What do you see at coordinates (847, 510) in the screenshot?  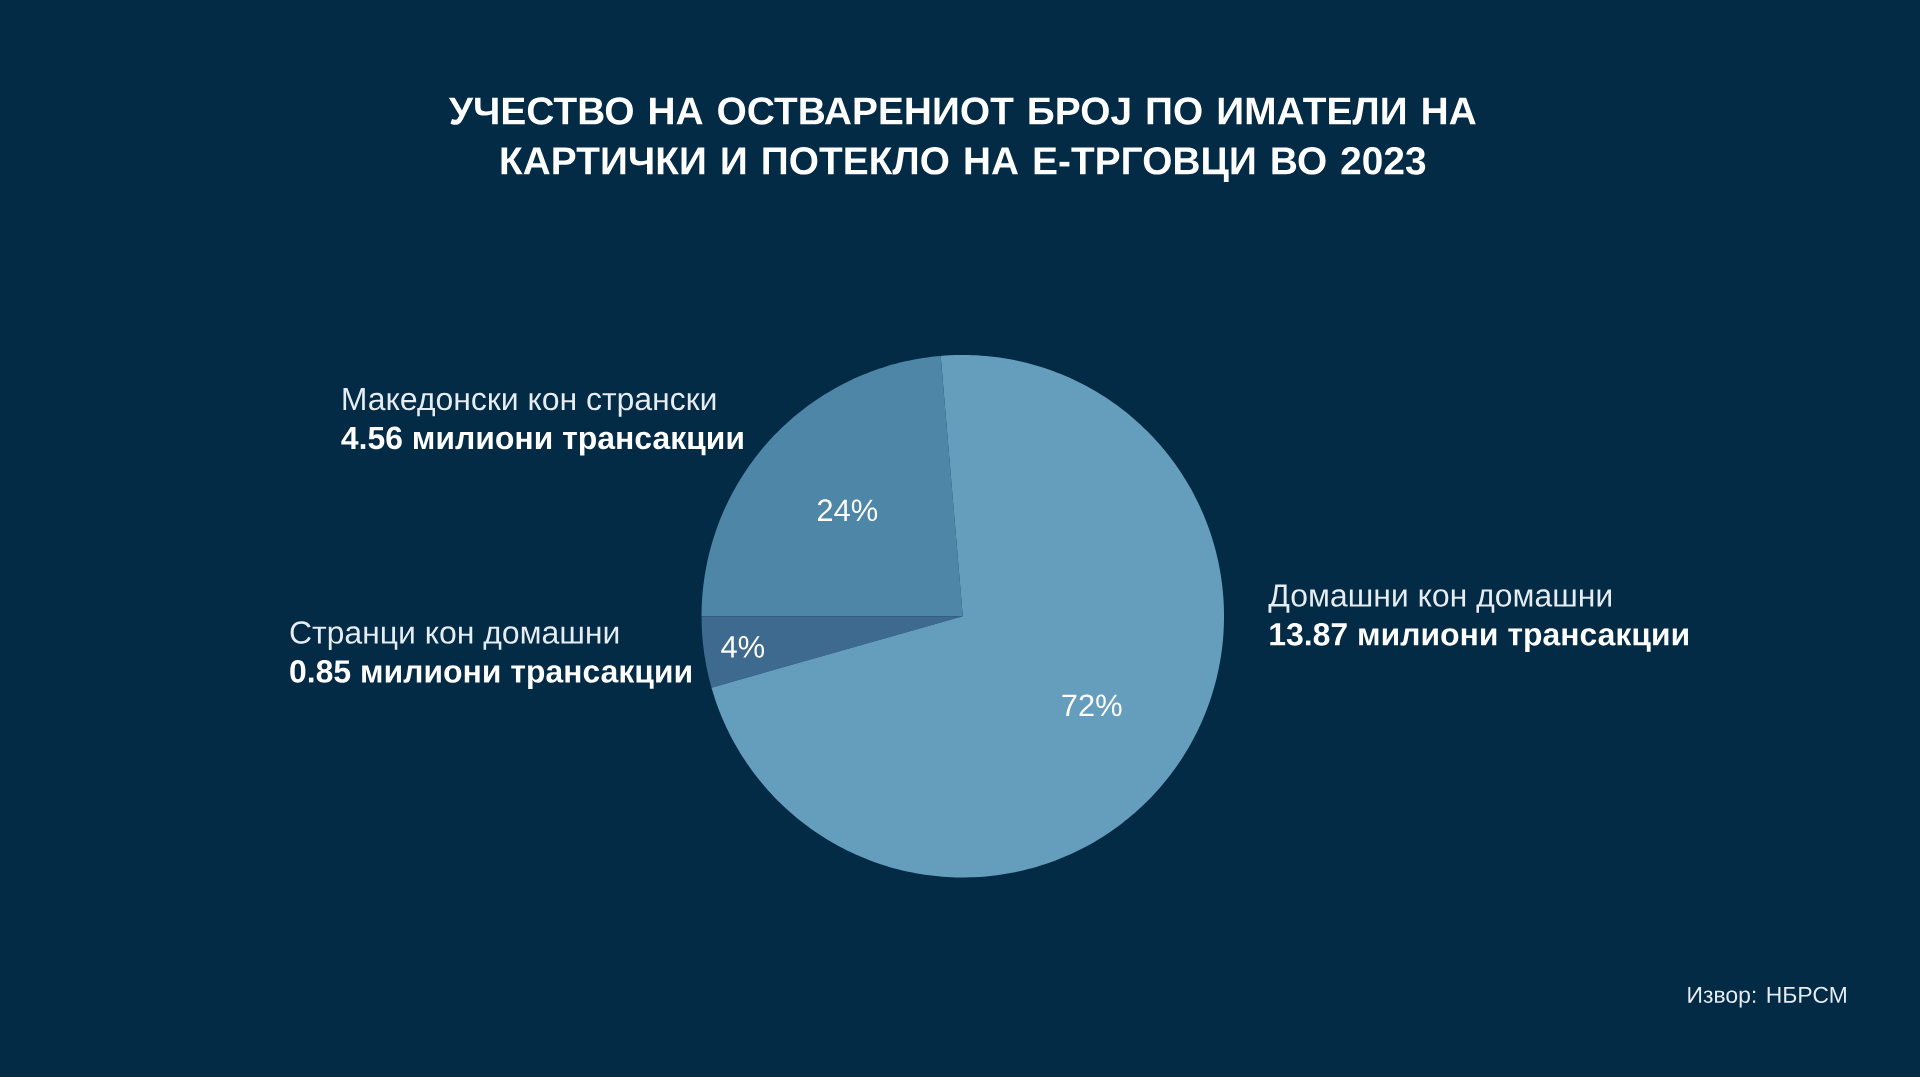 I see `text: 24%` at bounding box center [847, 510].